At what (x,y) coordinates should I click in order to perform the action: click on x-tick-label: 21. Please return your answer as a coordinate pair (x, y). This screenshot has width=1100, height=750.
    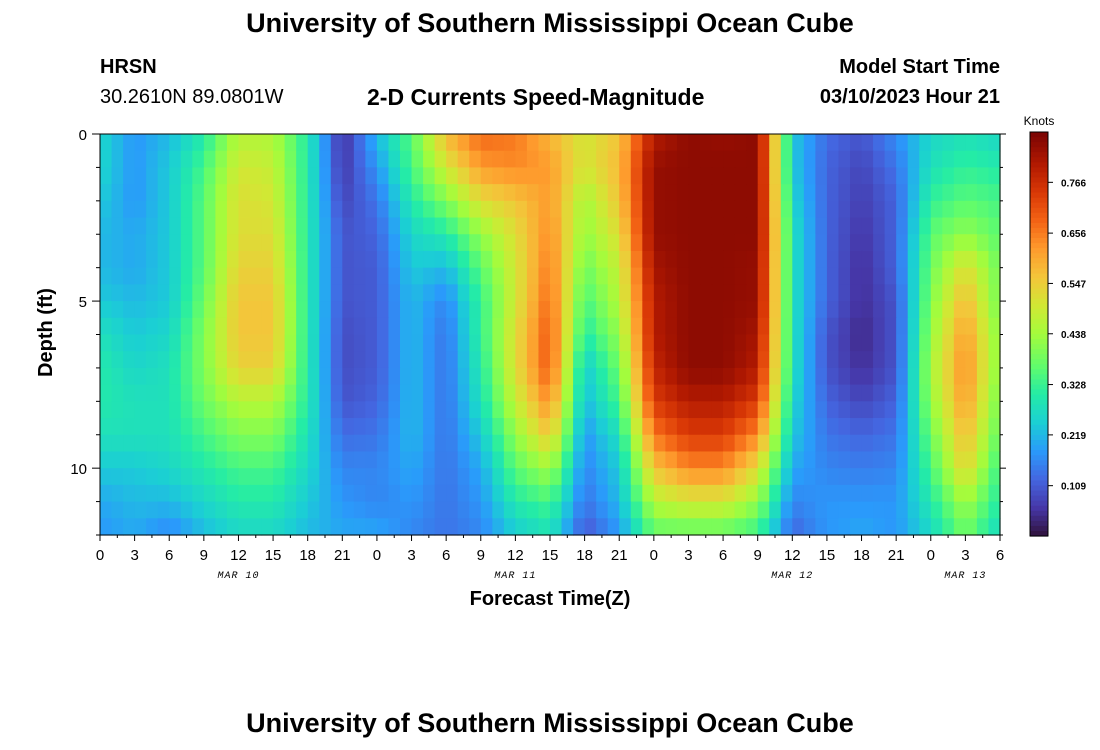
    Looking at the image, I should click on (342, 555).